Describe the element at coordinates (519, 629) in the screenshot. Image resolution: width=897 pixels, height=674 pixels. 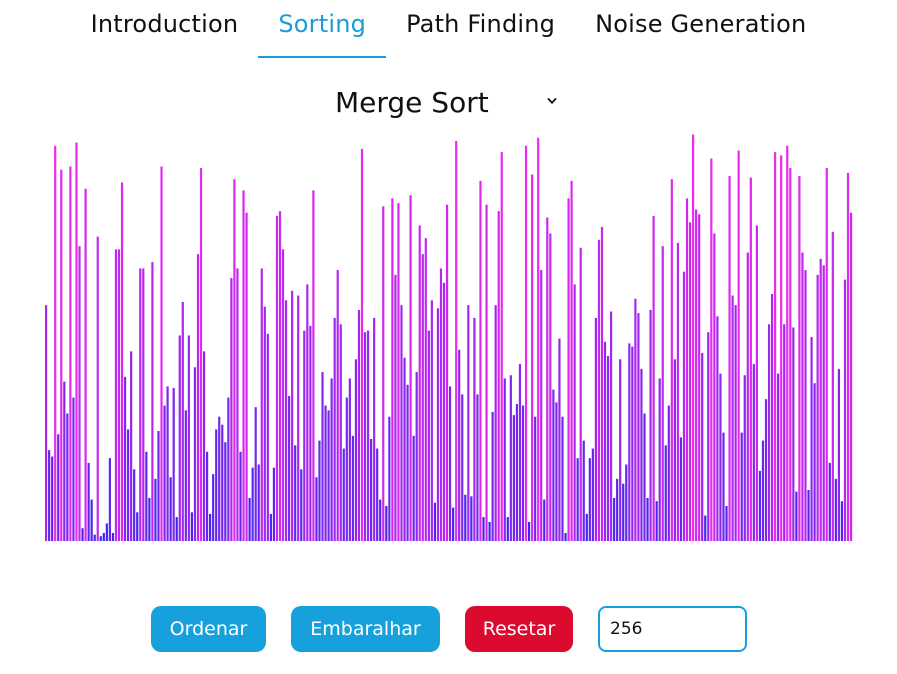
I see `reset-button: Resetar` at that location.